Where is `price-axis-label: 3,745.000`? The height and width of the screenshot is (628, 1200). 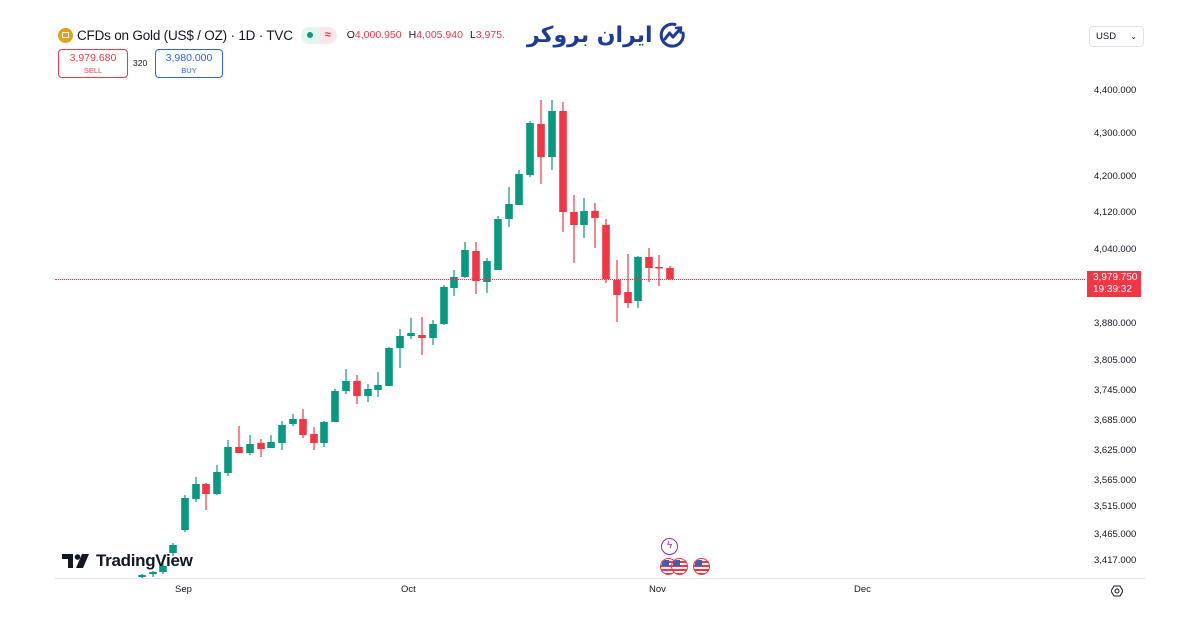
price-axis-label: 3,745.000 is located at coordinates (1115, 390).